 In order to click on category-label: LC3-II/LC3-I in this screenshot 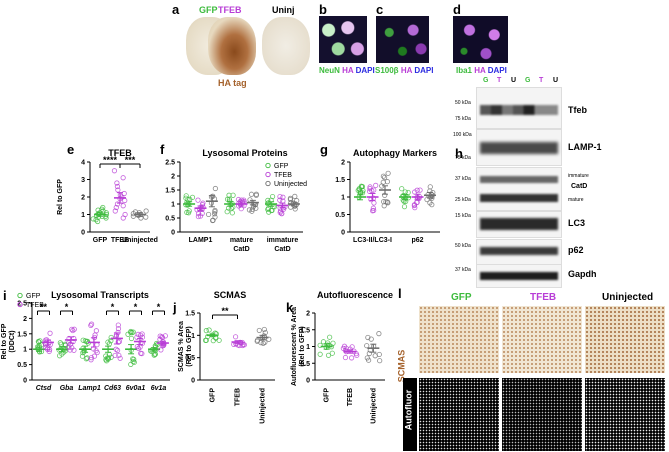, I will do `click(372, 240)`.